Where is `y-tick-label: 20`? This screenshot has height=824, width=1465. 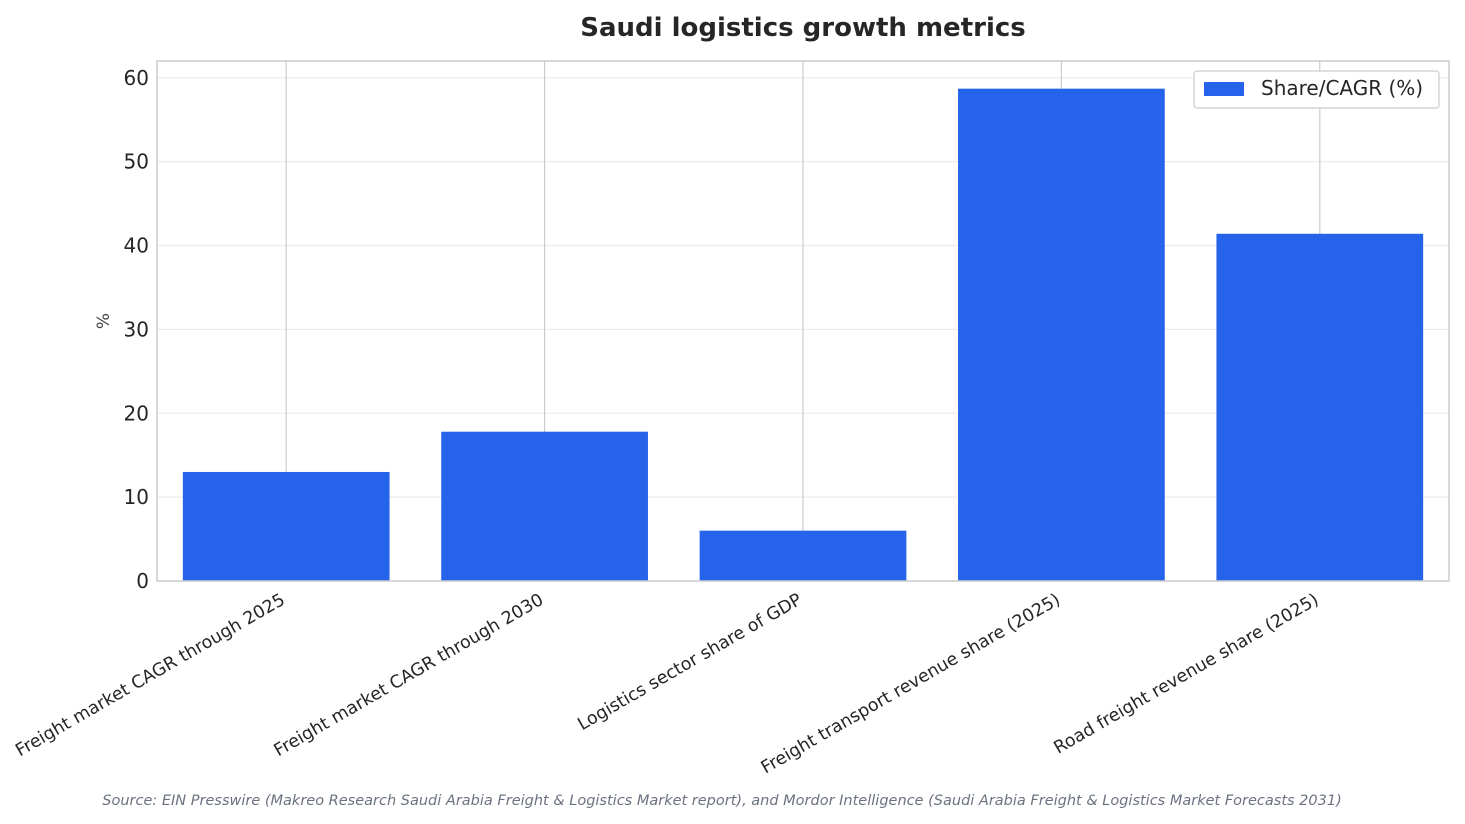
y-tick-label: 20 is located at coordinates (136, 413).